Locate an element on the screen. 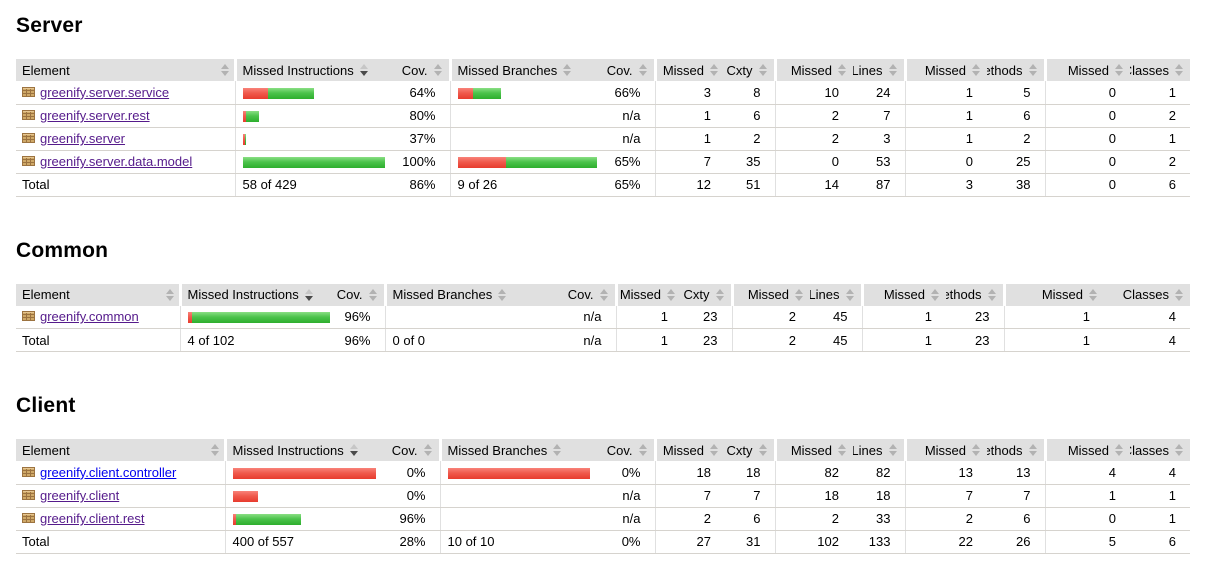 This screenshot has height=562, width=1212. lines-cell: 82 is located at coordinates (879, 473).